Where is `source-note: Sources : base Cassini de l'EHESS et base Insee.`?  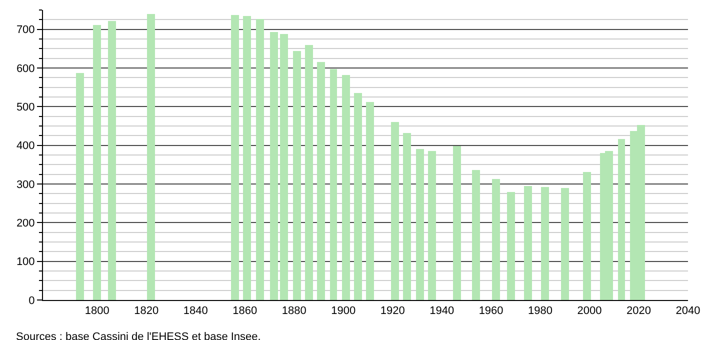 source-note: Sources : base Cassini de l'EHESS et base Insee. is located at coordinates (138, 335).